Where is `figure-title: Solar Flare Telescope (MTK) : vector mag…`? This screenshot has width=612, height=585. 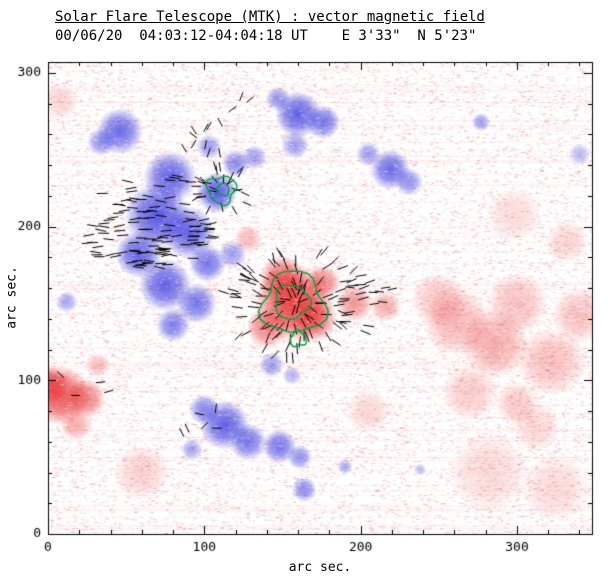
figure-title: Solar Flare Telescope (MTK) : vector mag… is located at coordinates (270, 17).